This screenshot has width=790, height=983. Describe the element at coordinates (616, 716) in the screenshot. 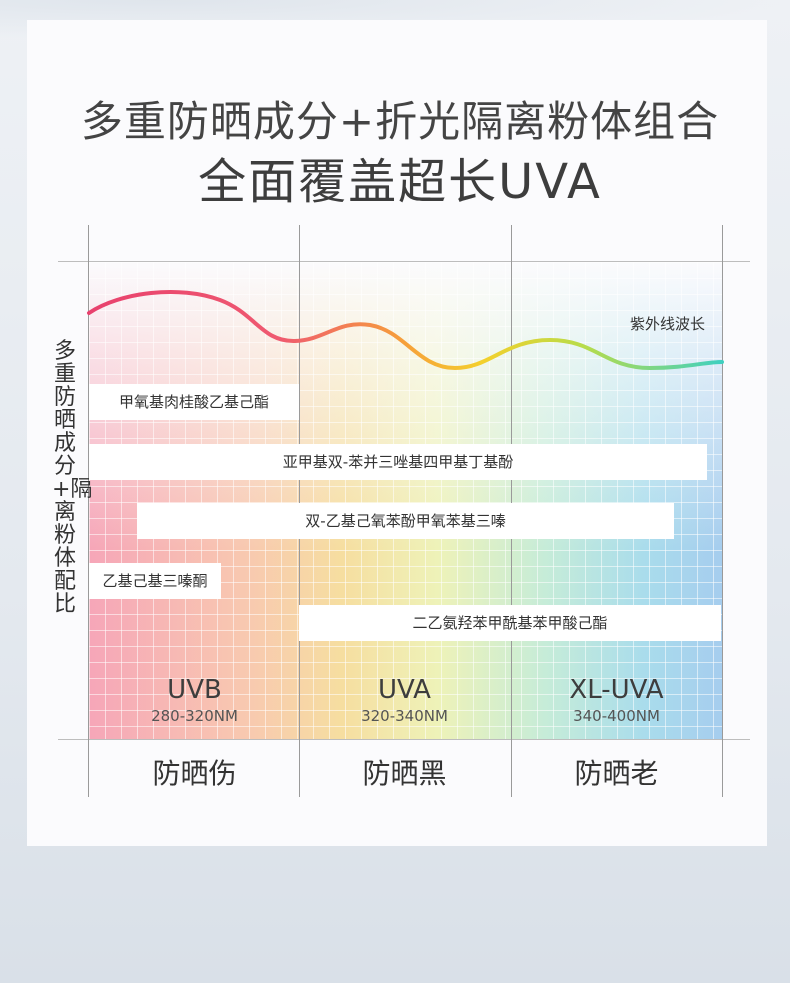

I see `band-range: 340-400NM` at that location.